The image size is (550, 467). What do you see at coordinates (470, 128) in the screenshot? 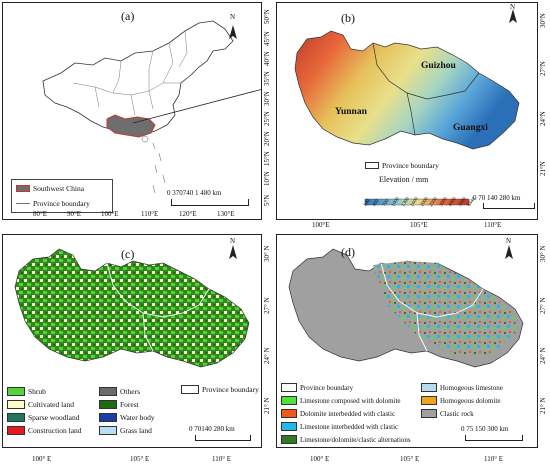
I see `place-guangxi: Guangxi` at bounding box center [470, 128].